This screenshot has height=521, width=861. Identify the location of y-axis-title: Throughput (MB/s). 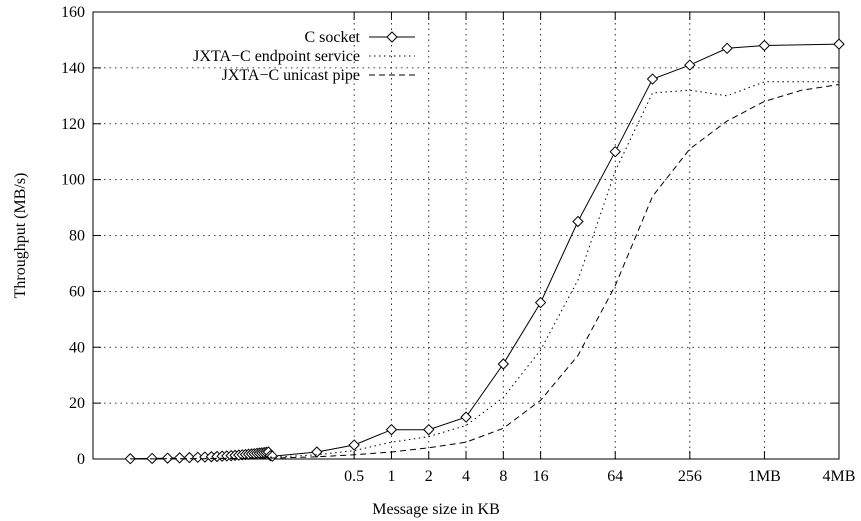
(20, 236).